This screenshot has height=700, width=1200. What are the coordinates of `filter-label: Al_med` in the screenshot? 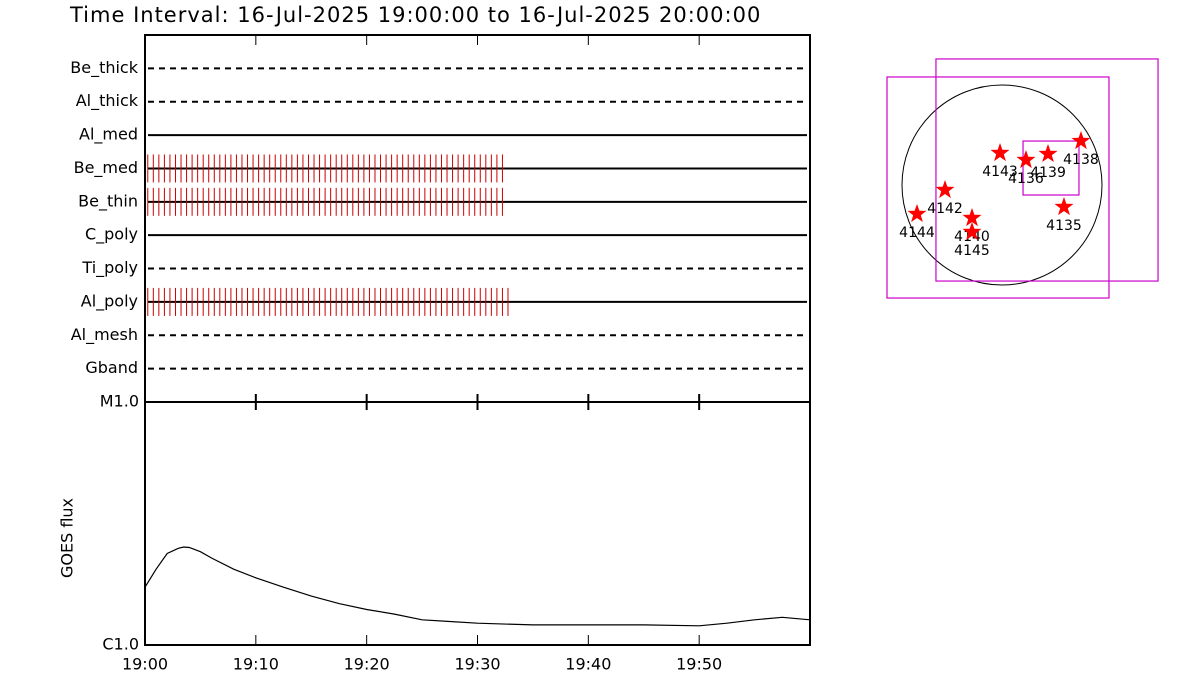 It's located at (108, 135).